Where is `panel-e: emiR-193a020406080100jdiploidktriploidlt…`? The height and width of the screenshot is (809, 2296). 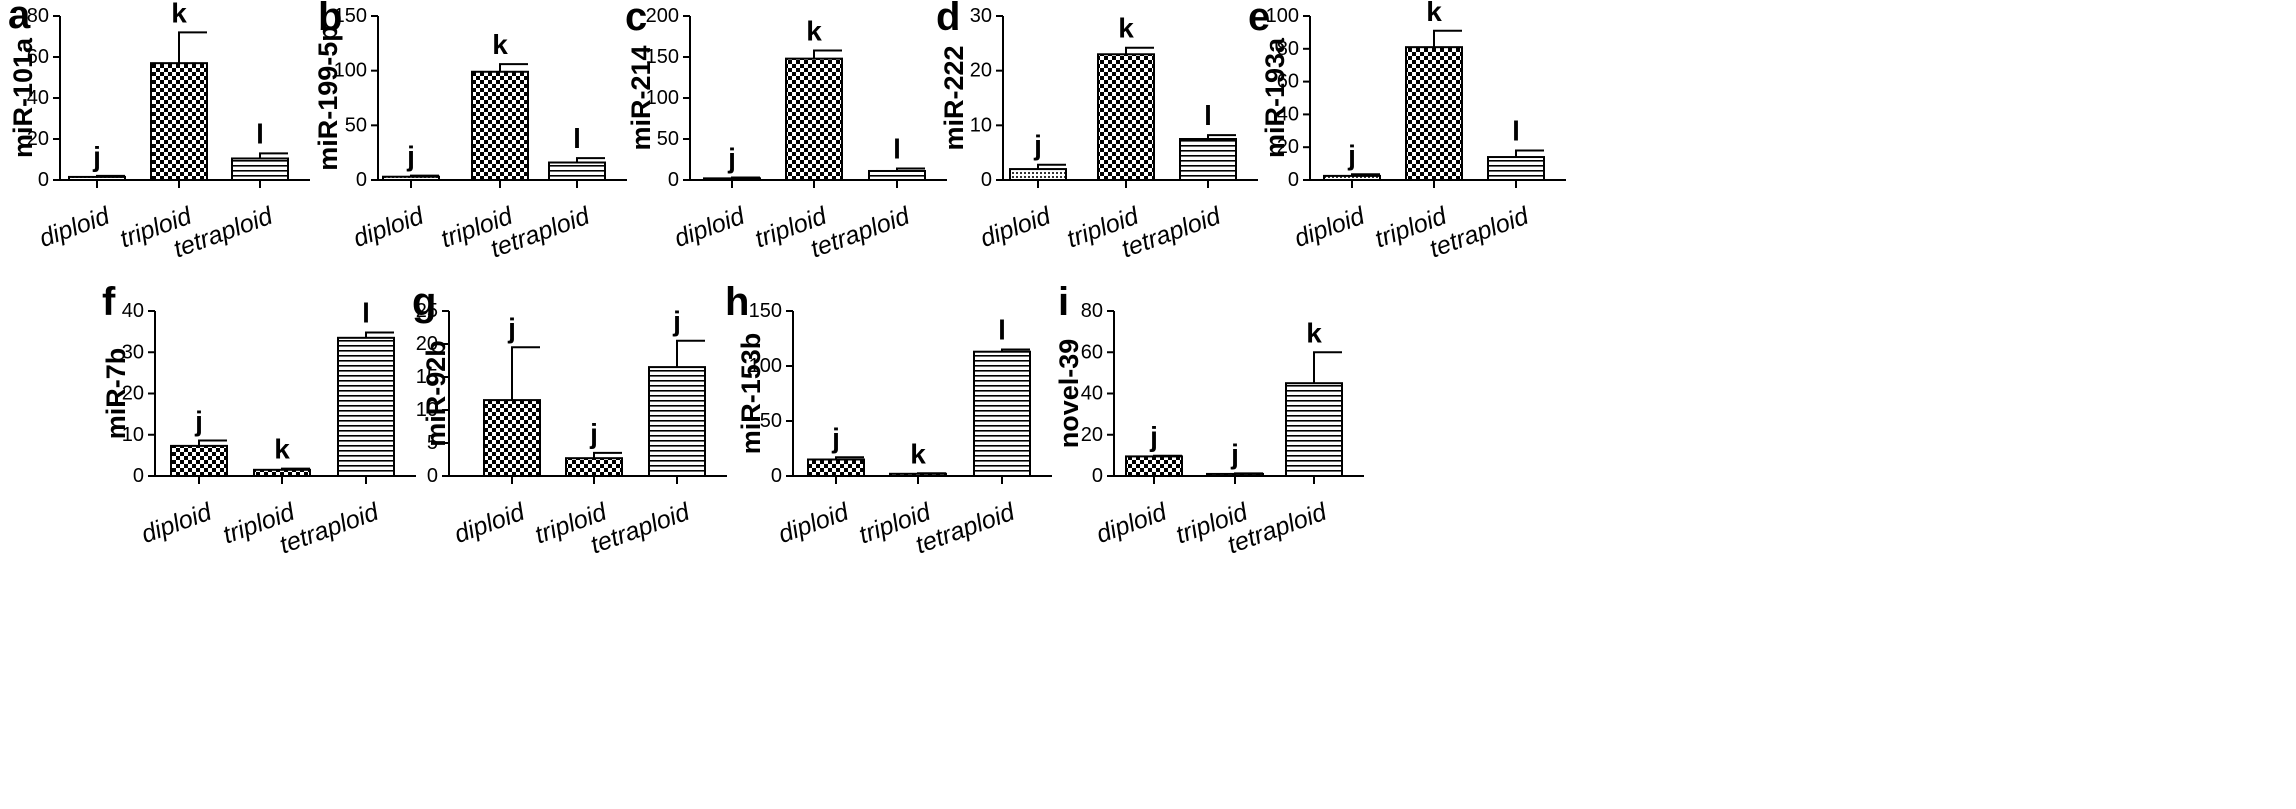 panel-e: emiR-193a020406080100jdiploidktriploidlt… is located at coordinates (1407, 131).